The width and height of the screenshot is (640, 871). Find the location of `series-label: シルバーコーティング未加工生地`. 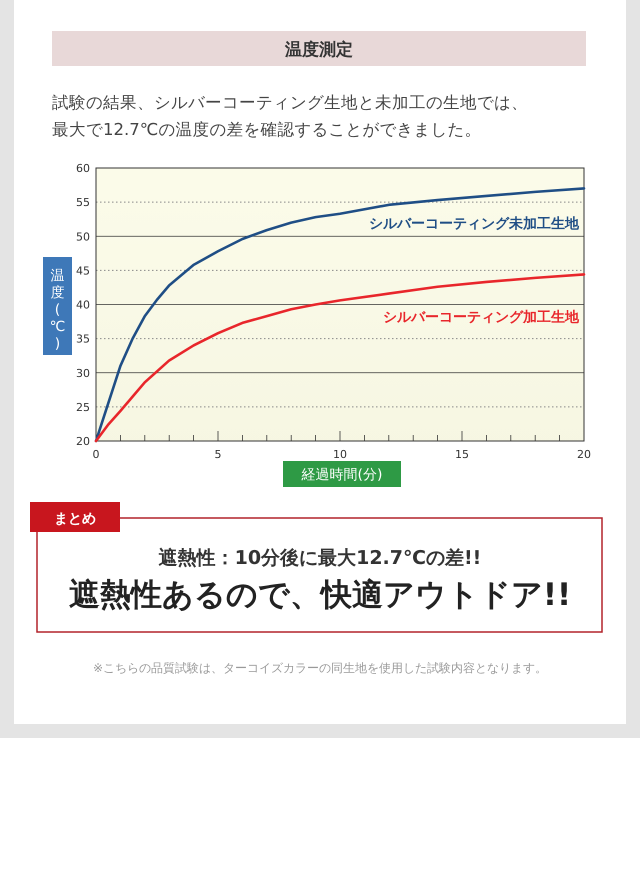

series-label: シルバーコーティング未加工生地 is located at coordinates (474, 224).